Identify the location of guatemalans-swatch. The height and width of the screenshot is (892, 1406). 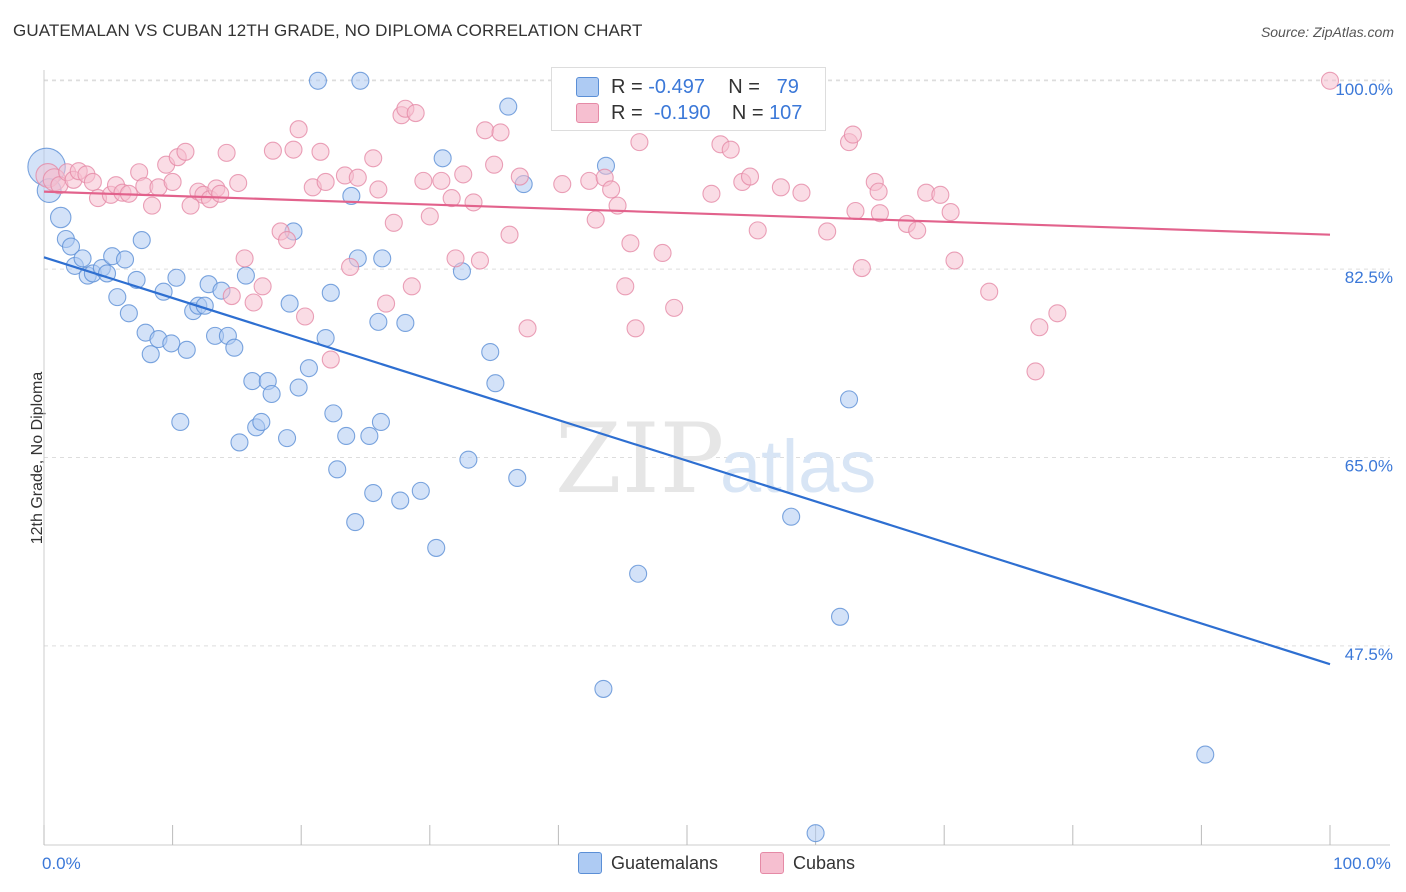
(587, 87).